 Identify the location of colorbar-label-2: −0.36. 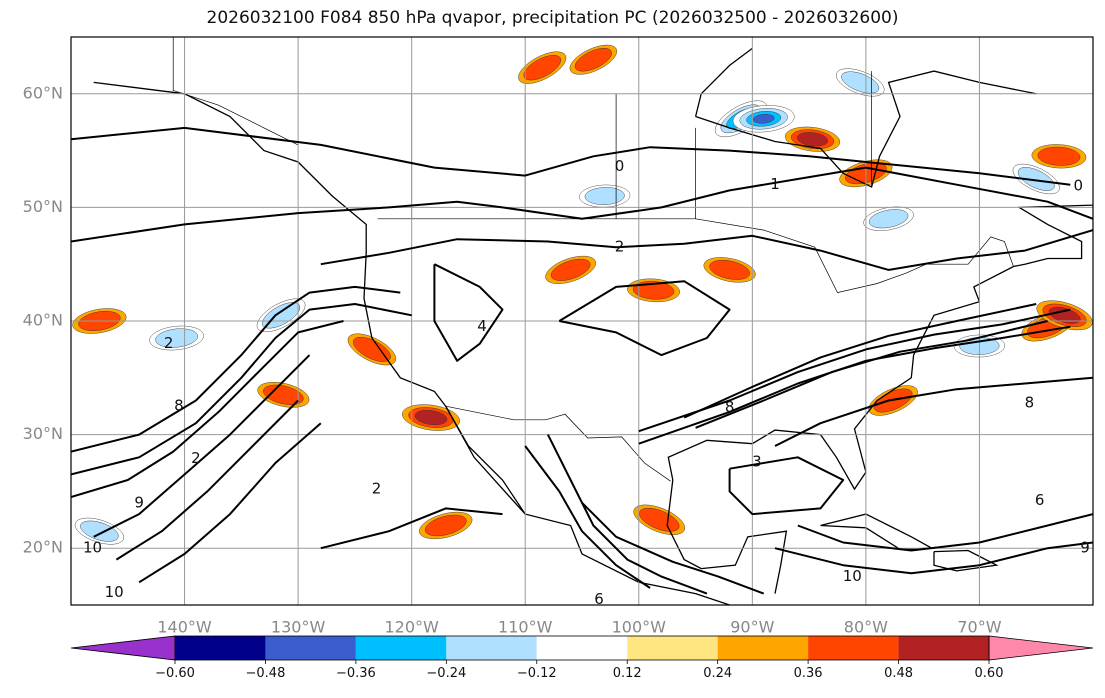
(356, 673).